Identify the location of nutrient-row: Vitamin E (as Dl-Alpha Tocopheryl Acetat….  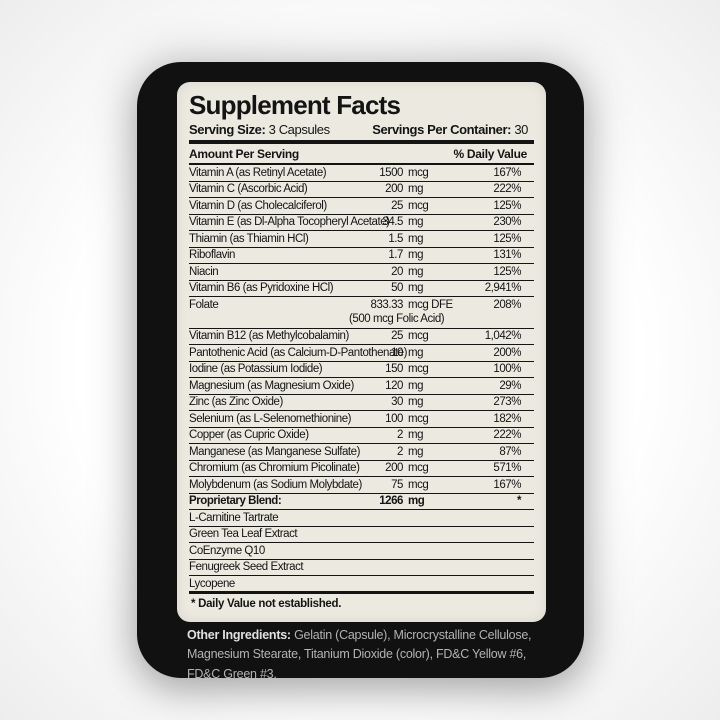
(361, 223).